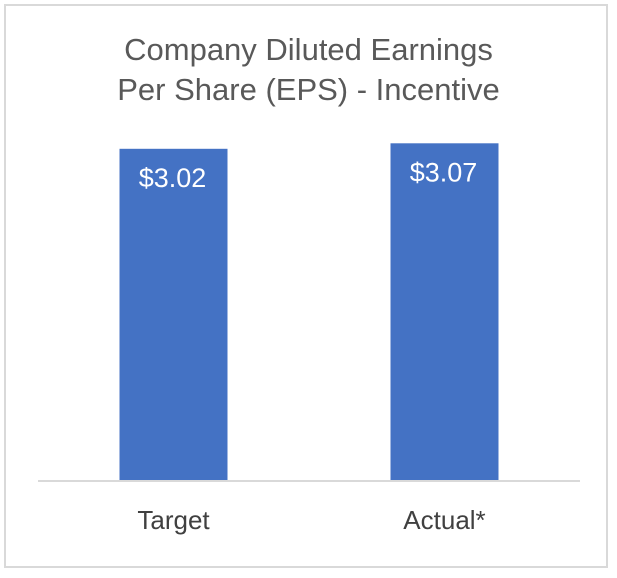  I want to click on bar-target, so click(173, 315).